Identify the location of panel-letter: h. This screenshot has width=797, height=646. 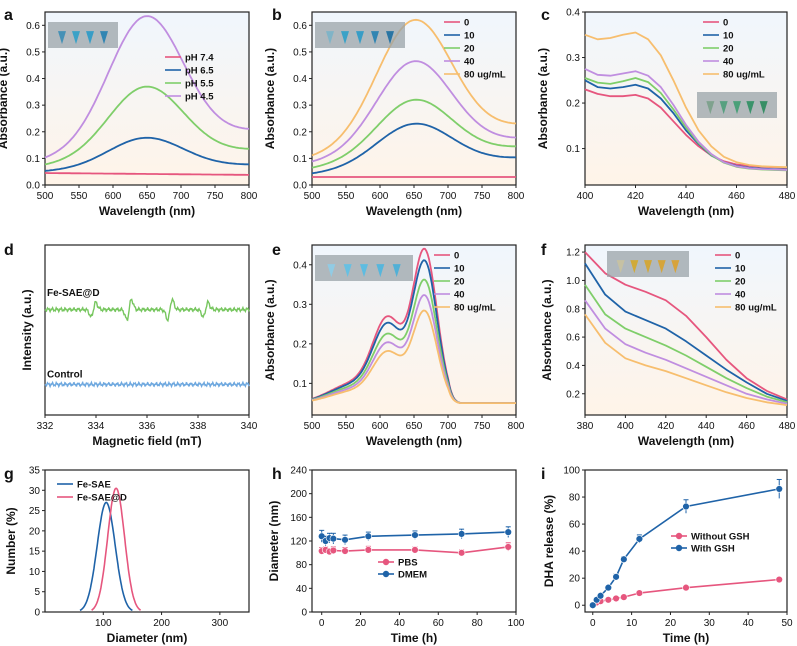
(277, 474).